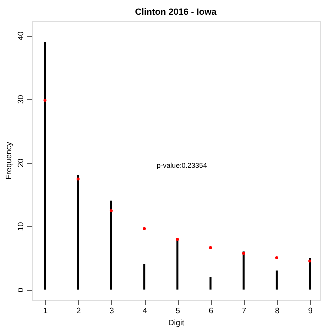 The image size is (332, 332). What do you see at coordinates (79, 311) in the screenshot?
I see `x-tick-label: 2` at bounding box center [79, 311].